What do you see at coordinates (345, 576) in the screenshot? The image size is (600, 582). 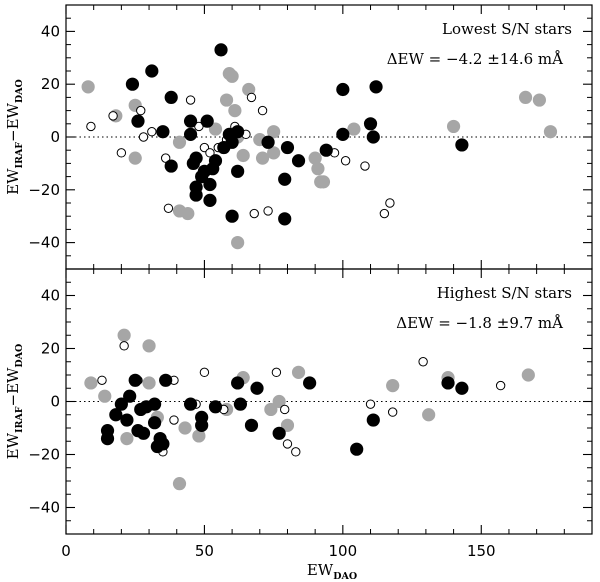 I see `x-axis-label-subscript: DAO` at bounding box center [345, 576].